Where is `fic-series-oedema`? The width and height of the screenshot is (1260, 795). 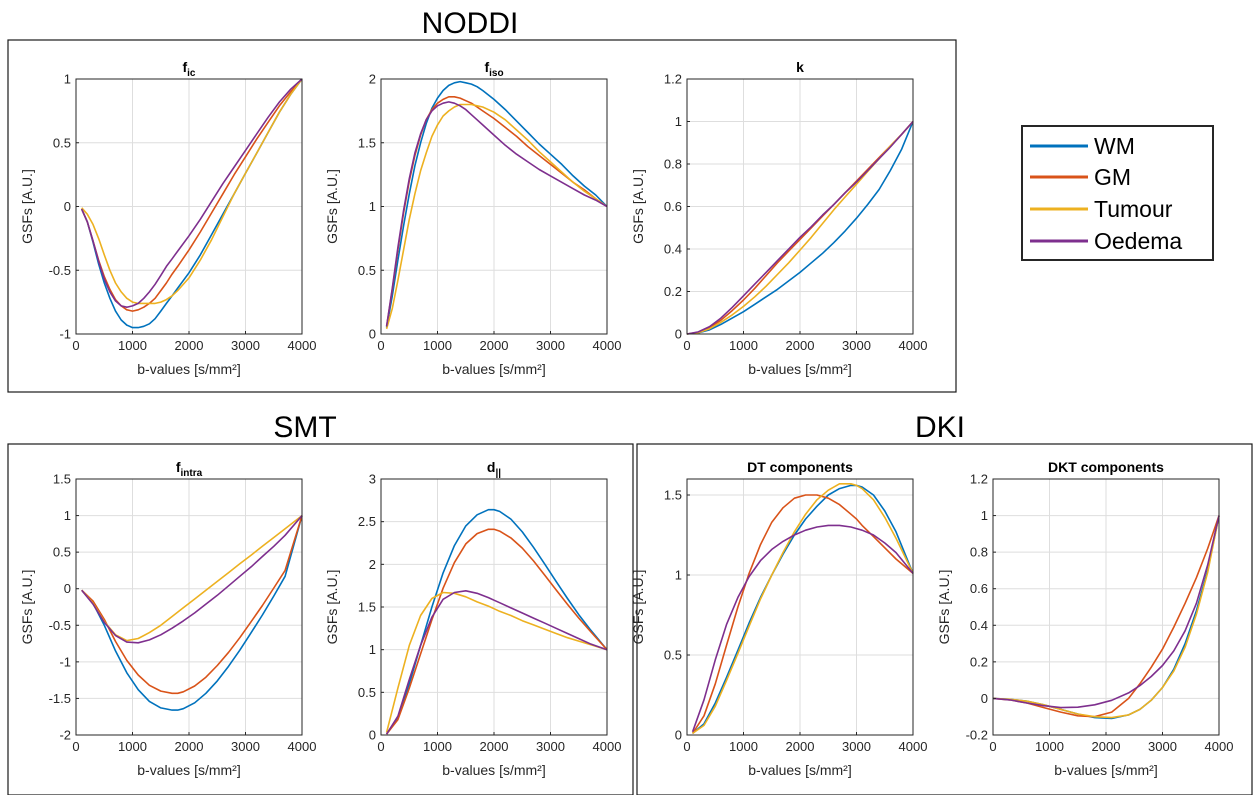
fic-series-oedema is located at coordinates (191, 193).